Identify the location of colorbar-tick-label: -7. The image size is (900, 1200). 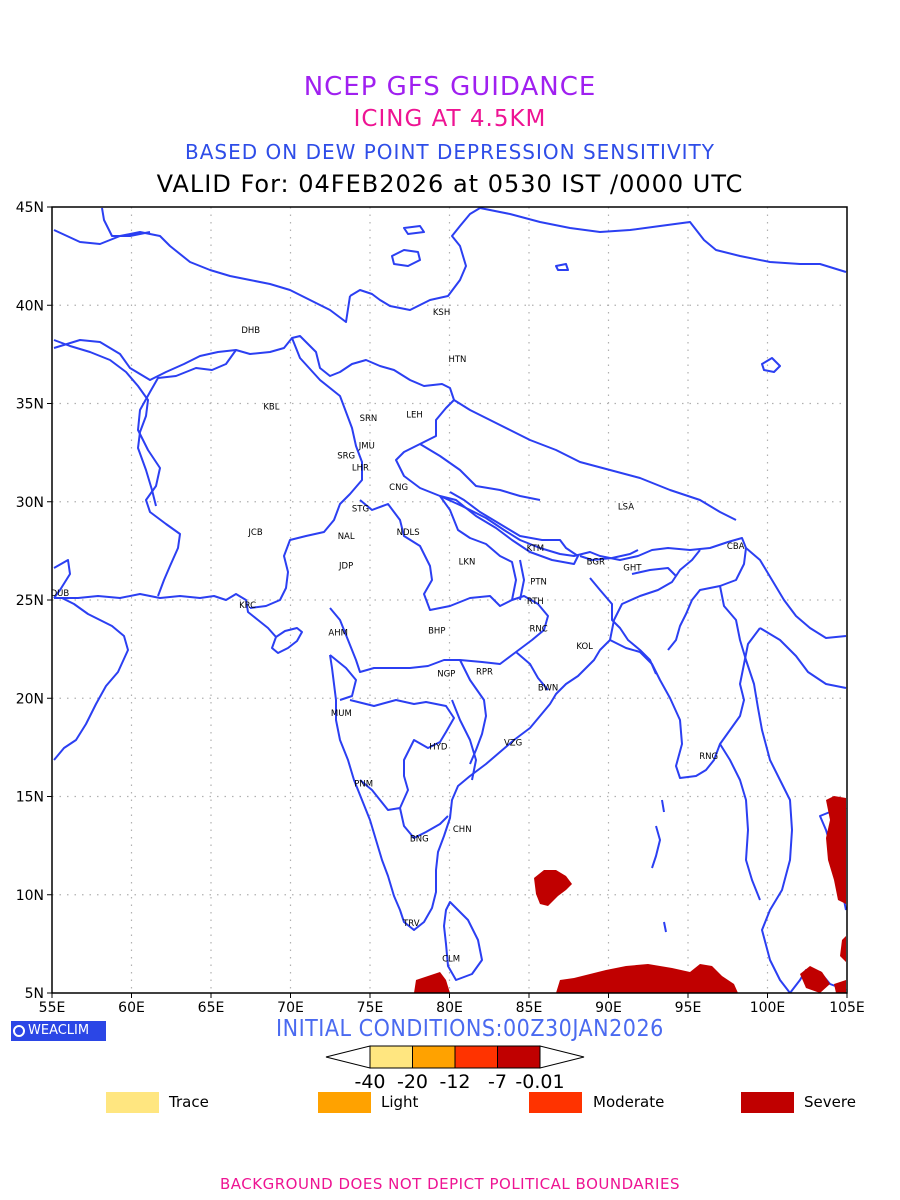
(497, 1082).